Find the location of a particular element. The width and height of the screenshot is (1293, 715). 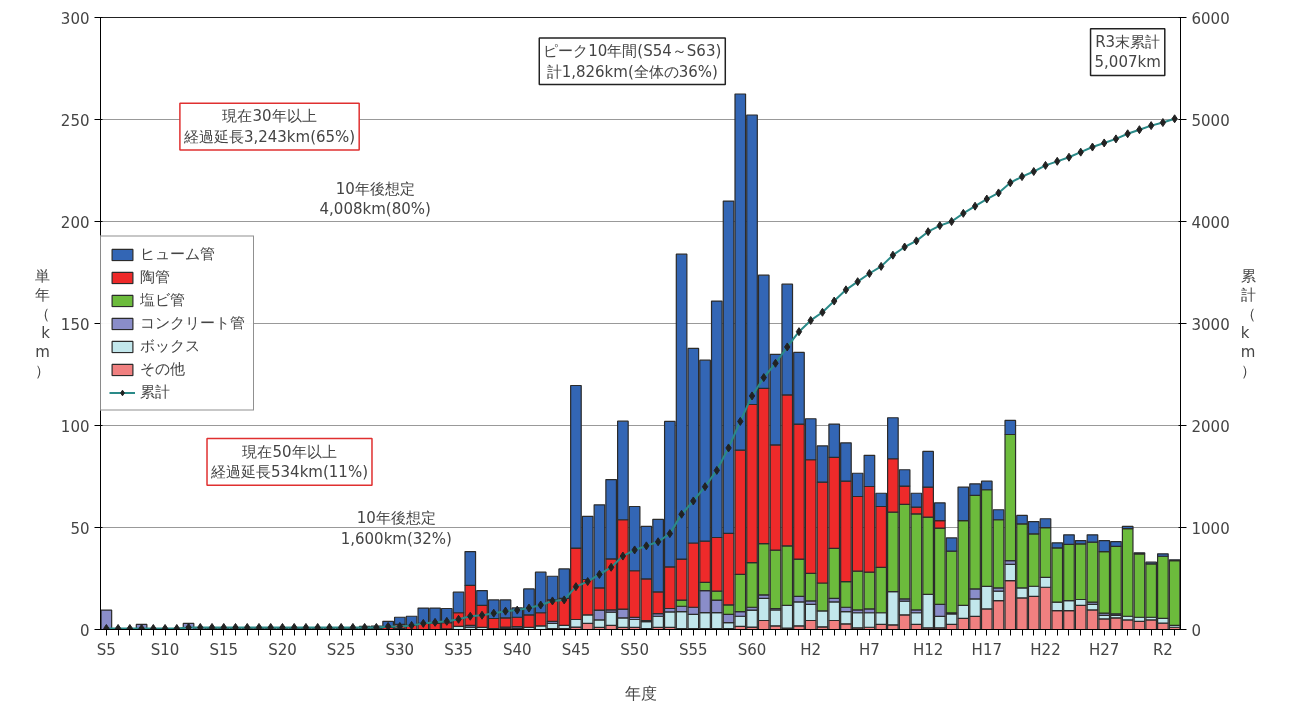

x-tick-label: S10 is located at coordinates (165, 649).